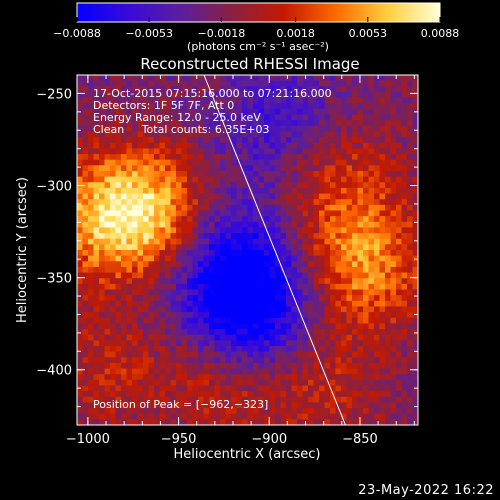  Describe the element at coordinates (258, 46) in the screenshot. I see `colorbar-unit-label: (photons cm⁻² s⁻¹ asec⁻²)` at that location.